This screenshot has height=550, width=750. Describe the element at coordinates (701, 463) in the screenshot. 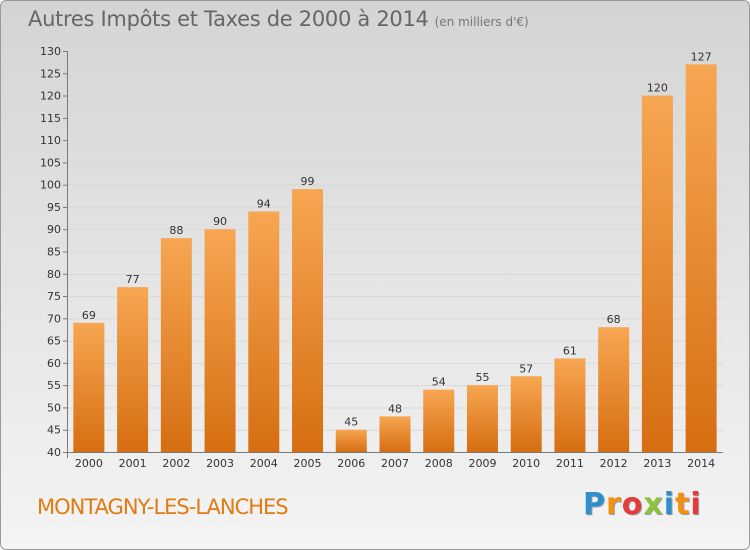

I see `x-tick-label: 2014` at that location.